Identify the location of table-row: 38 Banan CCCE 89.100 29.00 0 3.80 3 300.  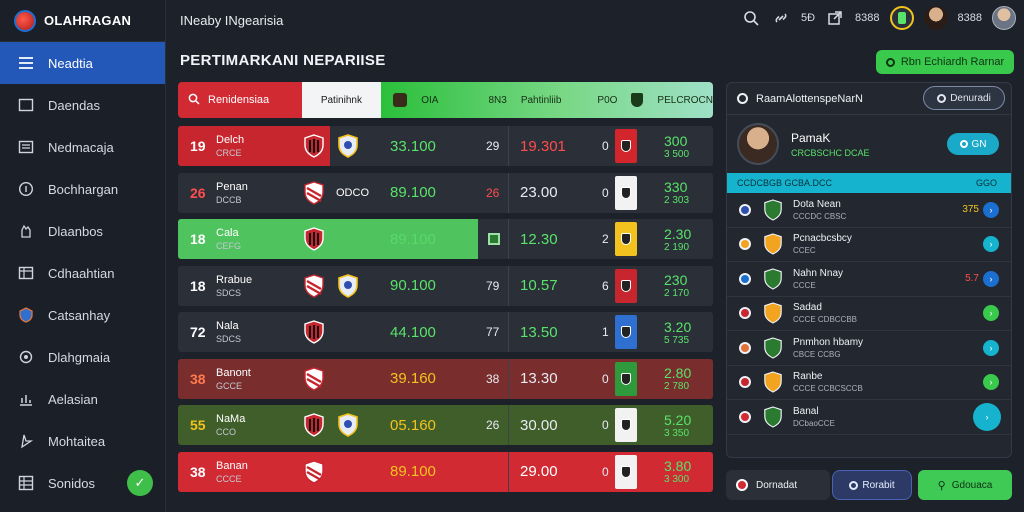
(445, 471).